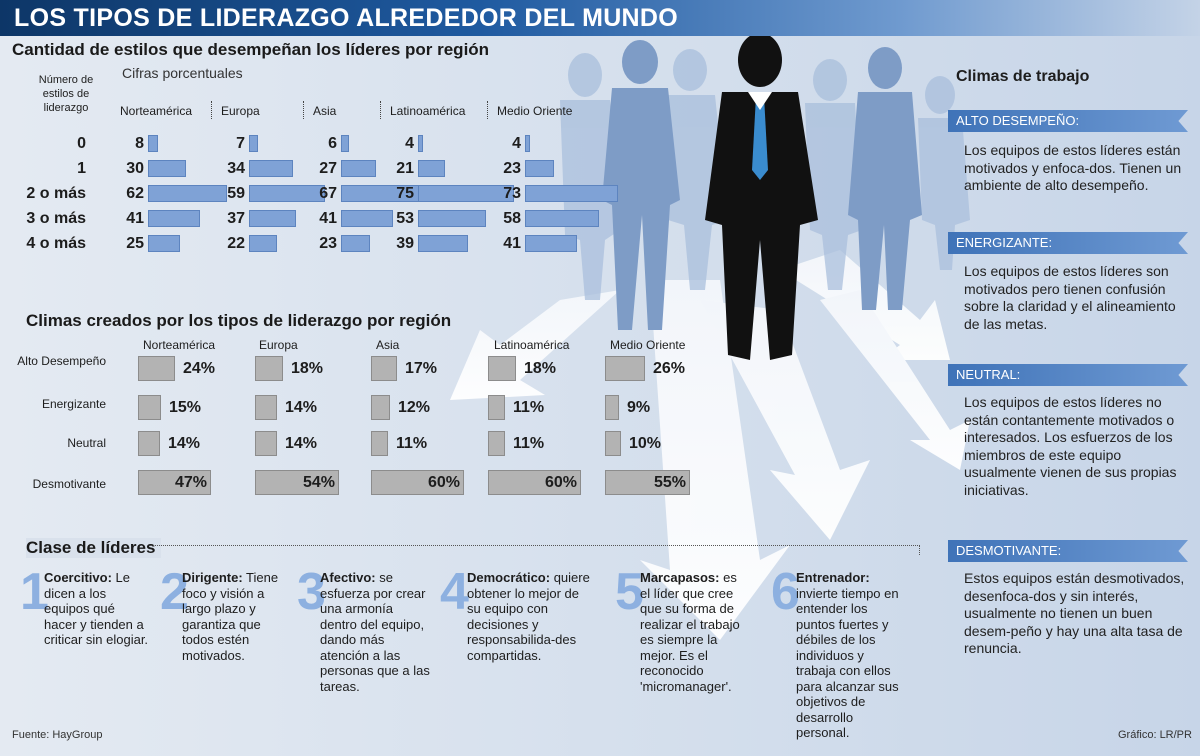 The width and height of the screenshot is (1200, 756). What do you see at coordinates (561, 482) in the screenshot?
I see `chart2-value-label: 60%` at bounding box center [561, 482].